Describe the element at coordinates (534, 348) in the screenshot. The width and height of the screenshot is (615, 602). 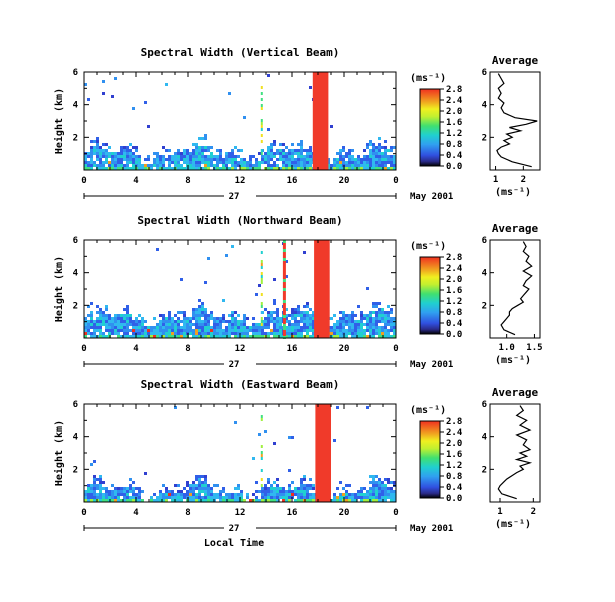
I see `profile-x-tick-label: 1.5` at that location.